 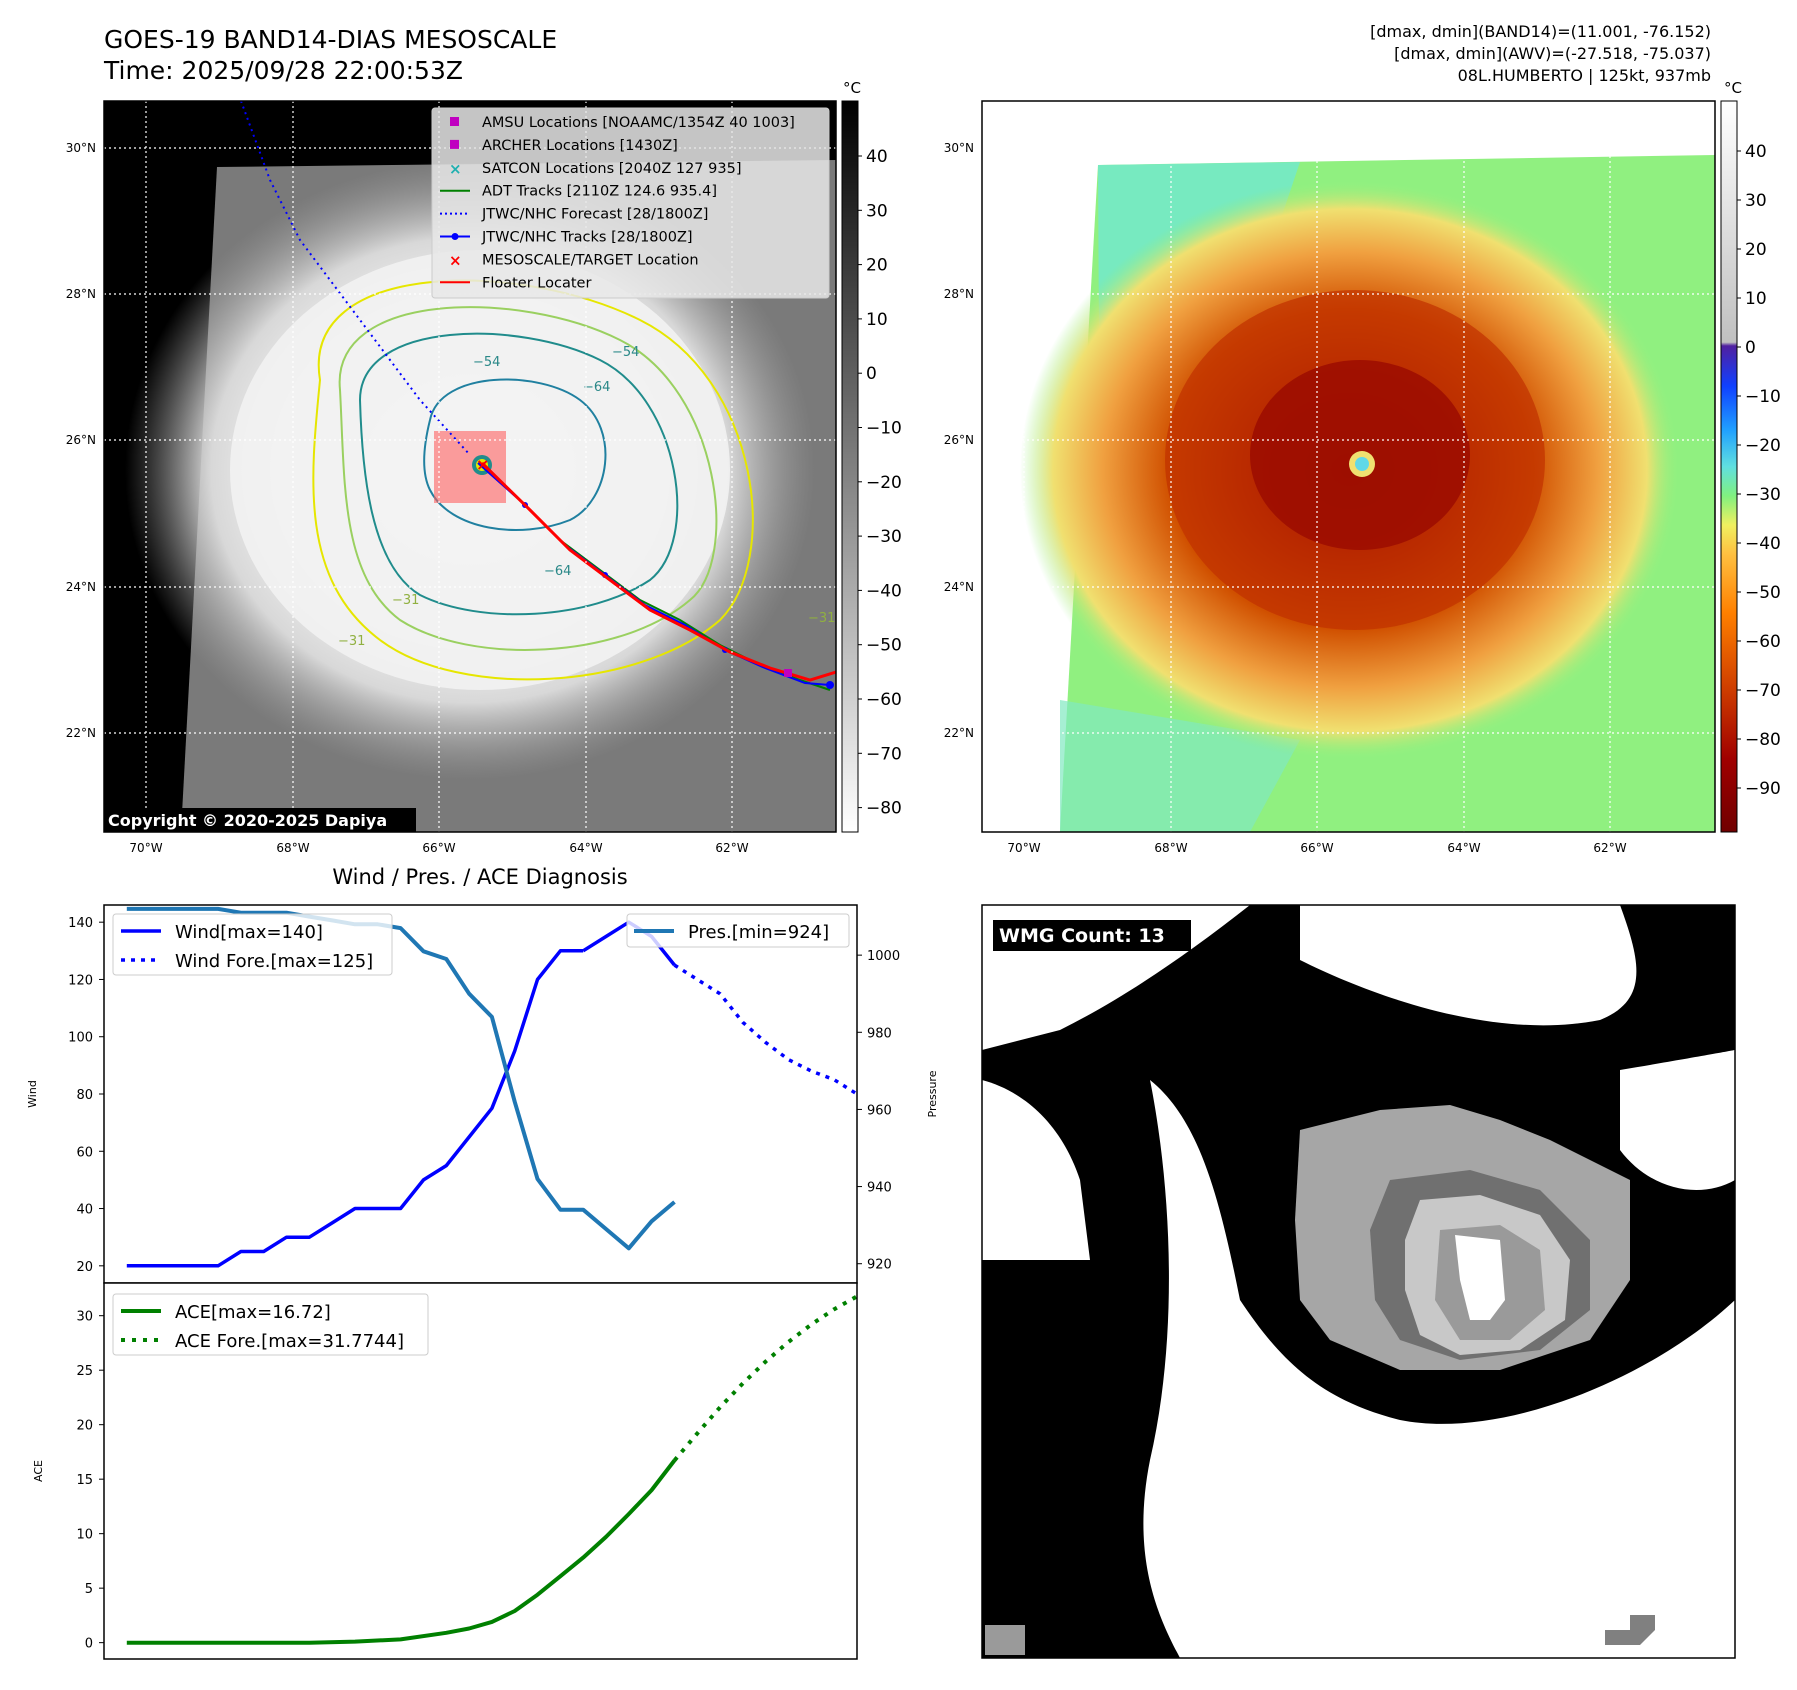 I want to click on left-colorbar, so click(x=850, y=466).